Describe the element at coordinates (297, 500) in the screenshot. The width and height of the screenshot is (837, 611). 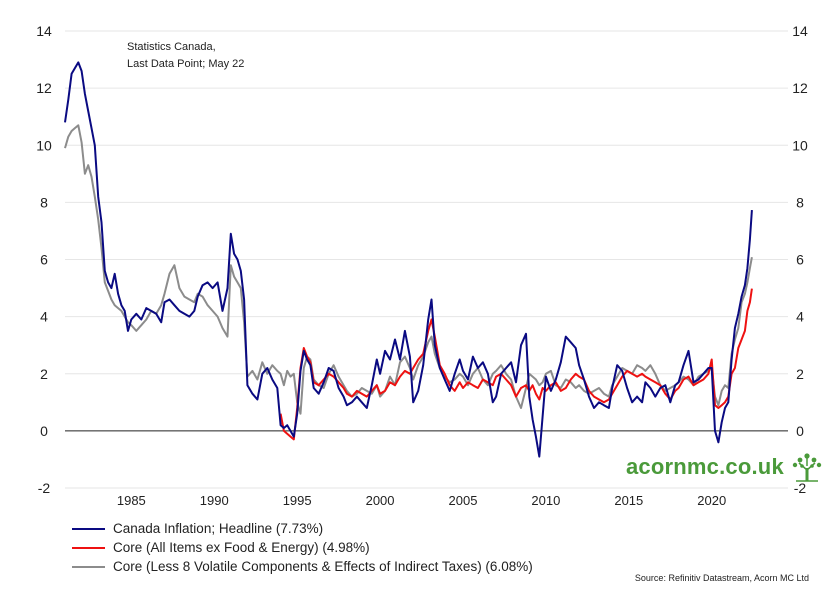
I see `x-tick-label: 1995` at that location.